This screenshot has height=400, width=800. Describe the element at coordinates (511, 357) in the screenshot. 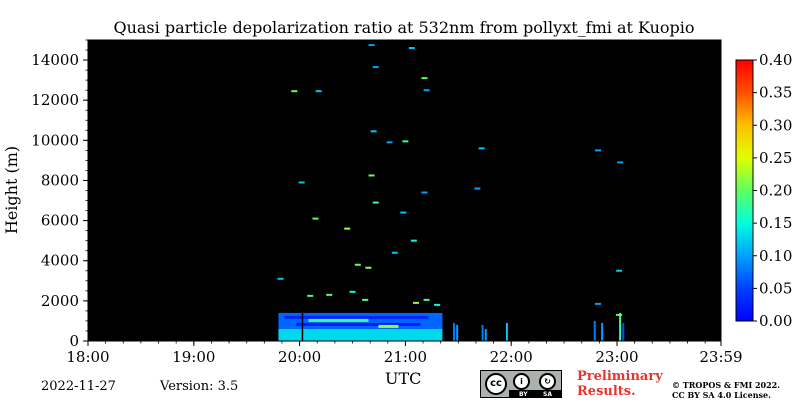

I see `x-tick-label: 22:00` at that location.